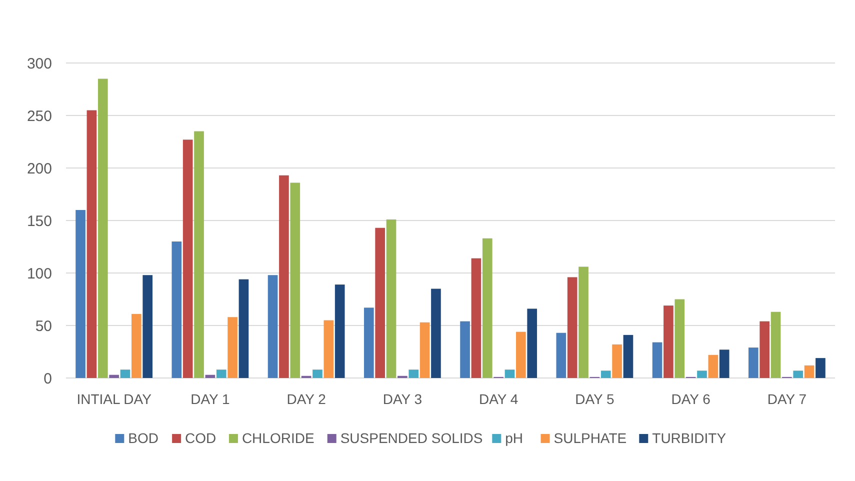 This screenshot has height=481, width=855. I want to click on y-tick-label: 150, so click(39, 221).